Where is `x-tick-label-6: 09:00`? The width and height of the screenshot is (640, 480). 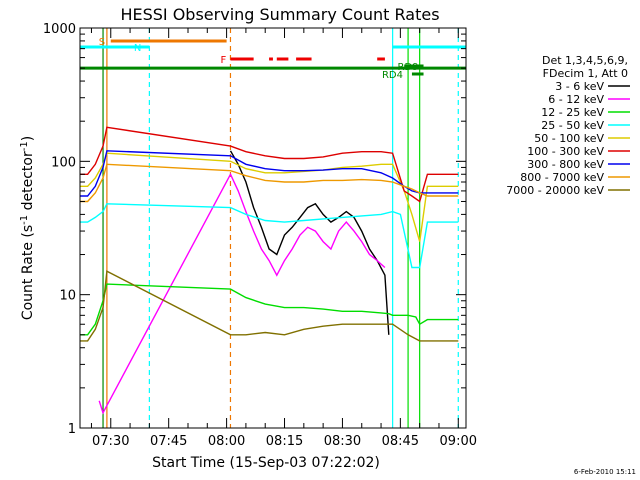 x-tick-label-6: 09:00 is located at coordinates (458, 441).